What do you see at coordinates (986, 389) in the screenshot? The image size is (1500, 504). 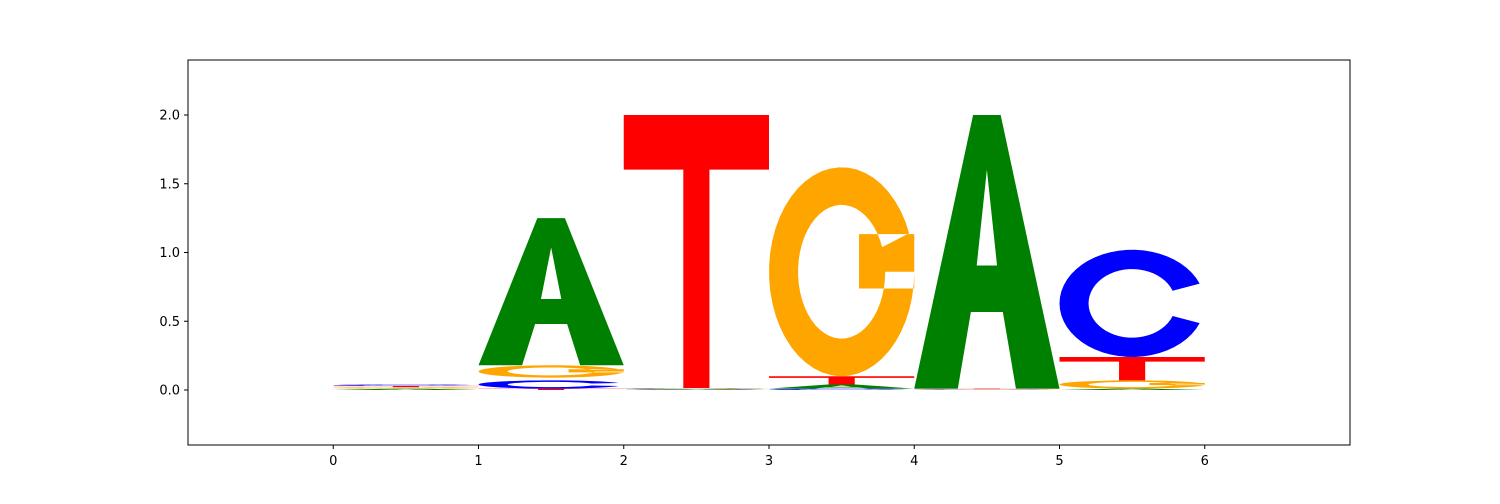 I see `letter-T-pos4` at bounding box center [986, 389].